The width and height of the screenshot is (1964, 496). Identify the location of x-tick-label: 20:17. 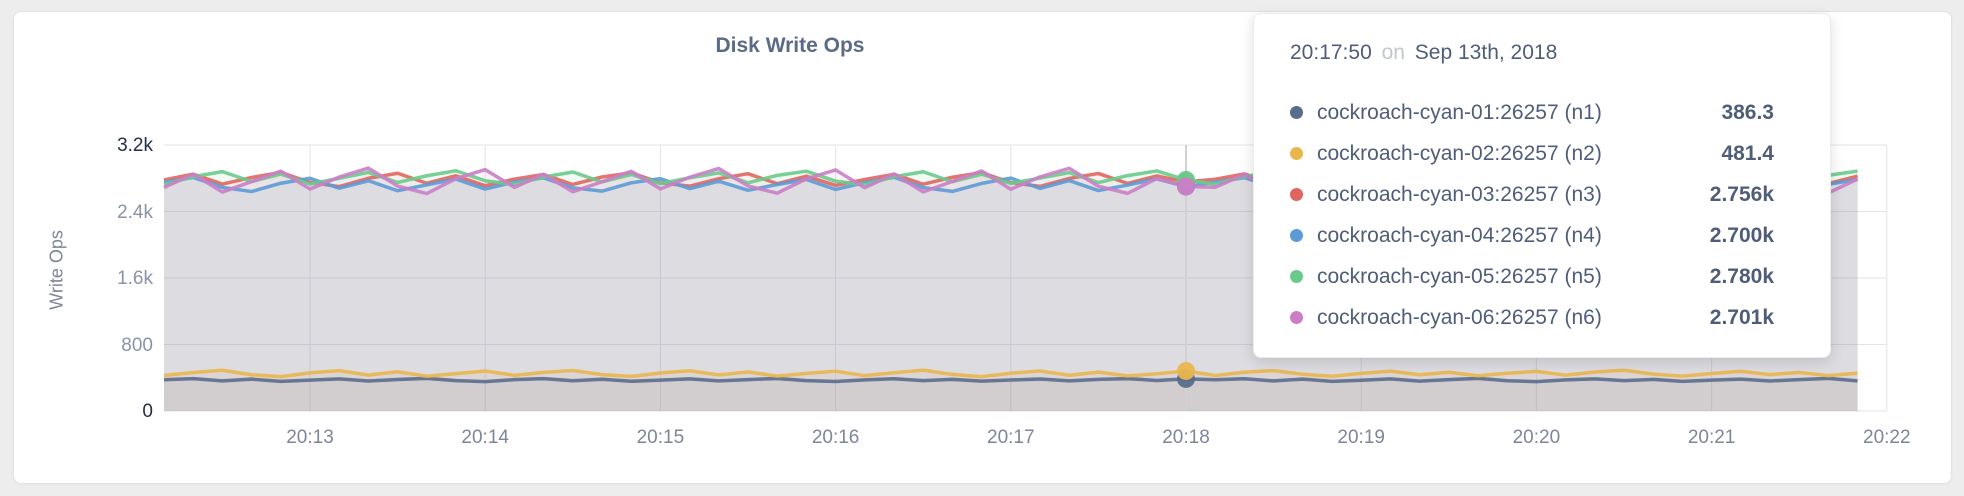
(1011, 437).